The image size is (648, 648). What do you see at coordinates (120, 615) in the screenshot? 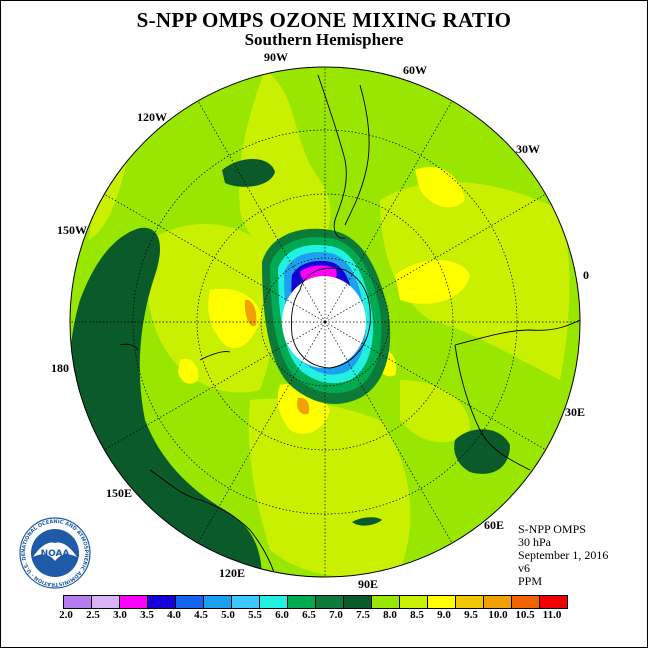
I see `colorbar-tick-label: 3.0` at bounding box center [120, 615].